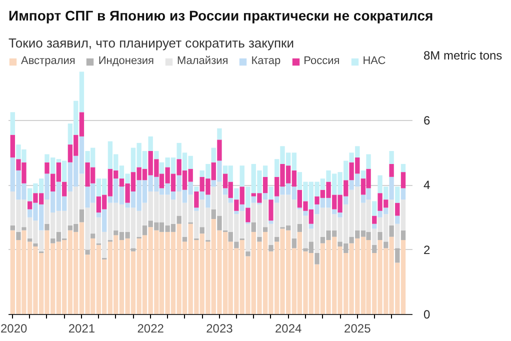  What do you see at coordinates (322, 61) in the screenshot?
I see `legend-label: Россия` at bounding box center [322, 61].